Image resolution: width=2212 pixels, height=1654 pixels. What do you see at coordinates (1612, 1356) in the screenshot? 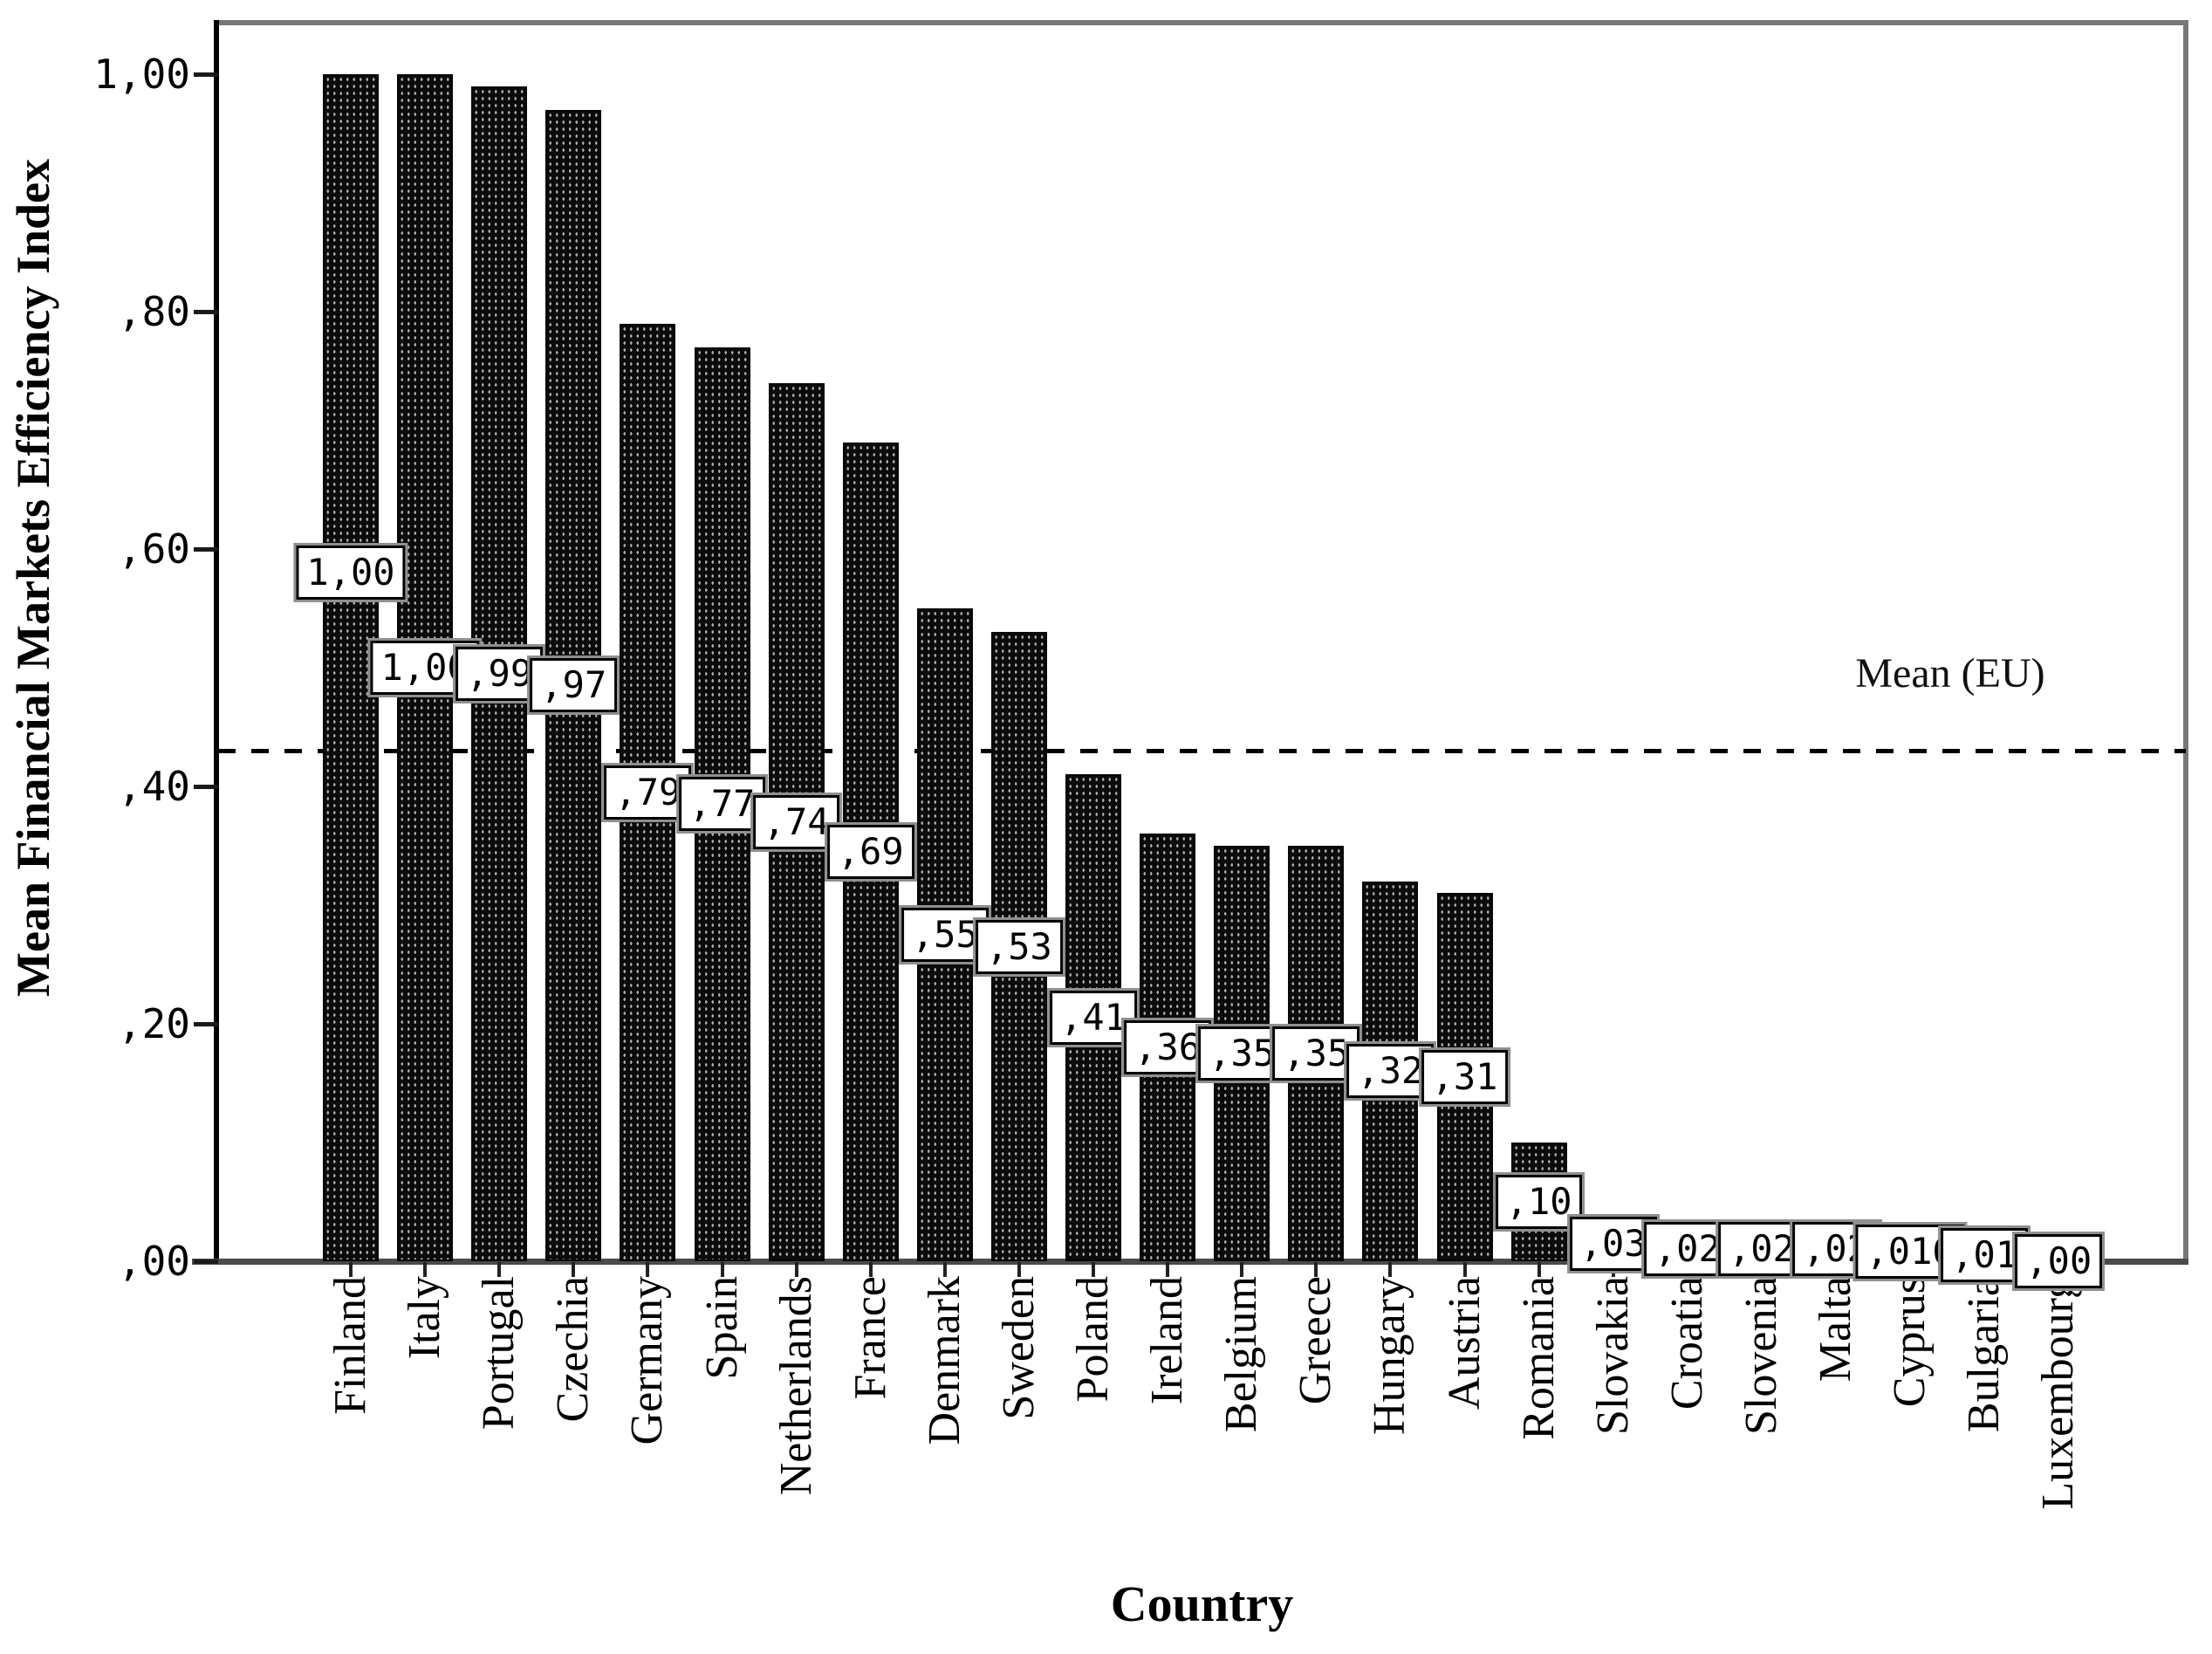
I see `x-axis-category-label: Slovakia` at bounding box center [1612, 1356].